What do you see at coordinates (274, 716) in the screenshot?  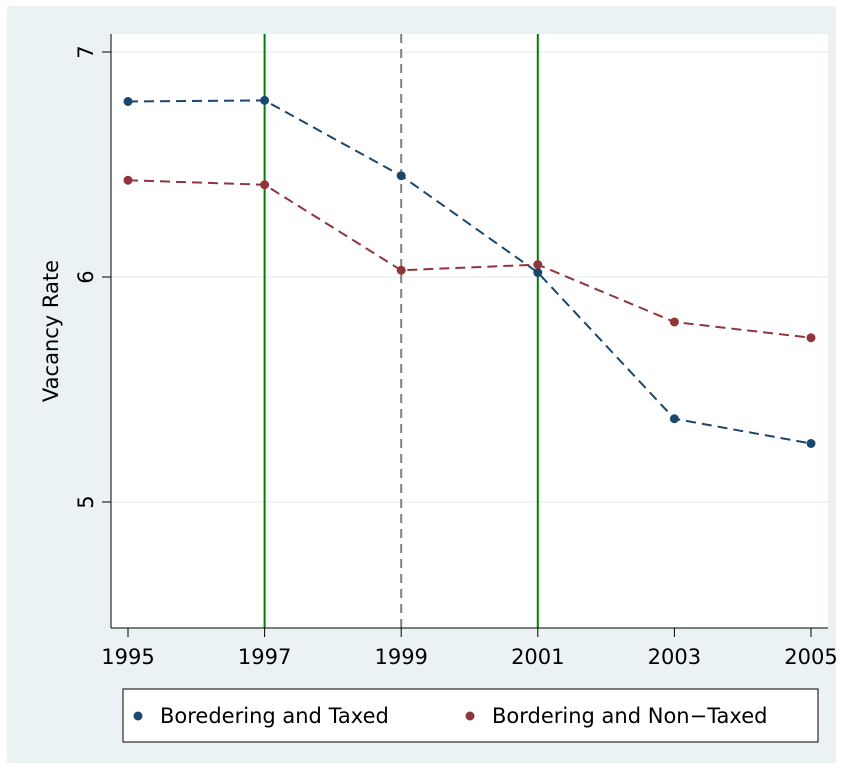 I see `legend-label: Boredering and Taxed` at bounding box center [274, 716].